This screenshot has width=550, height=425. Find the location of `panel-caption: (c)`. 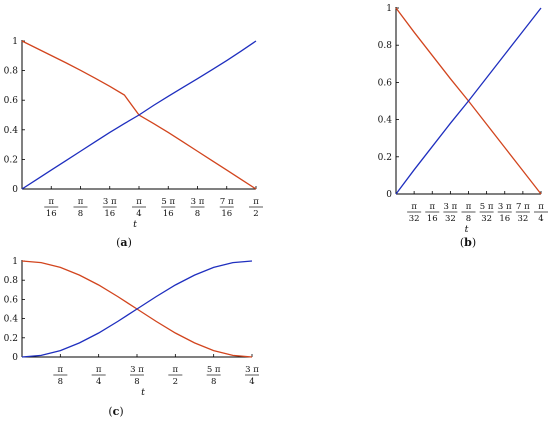

panel-caption: (c) is located at coordinates (115, 411).